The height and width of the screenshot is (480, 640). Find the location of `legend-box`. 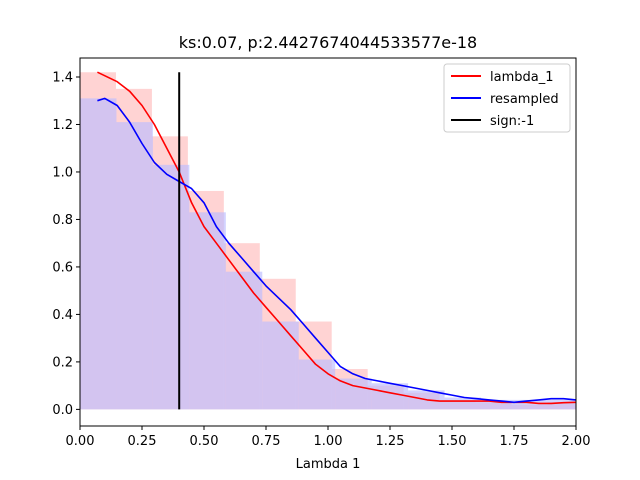

legend-box is located at coordinates (507, 98).